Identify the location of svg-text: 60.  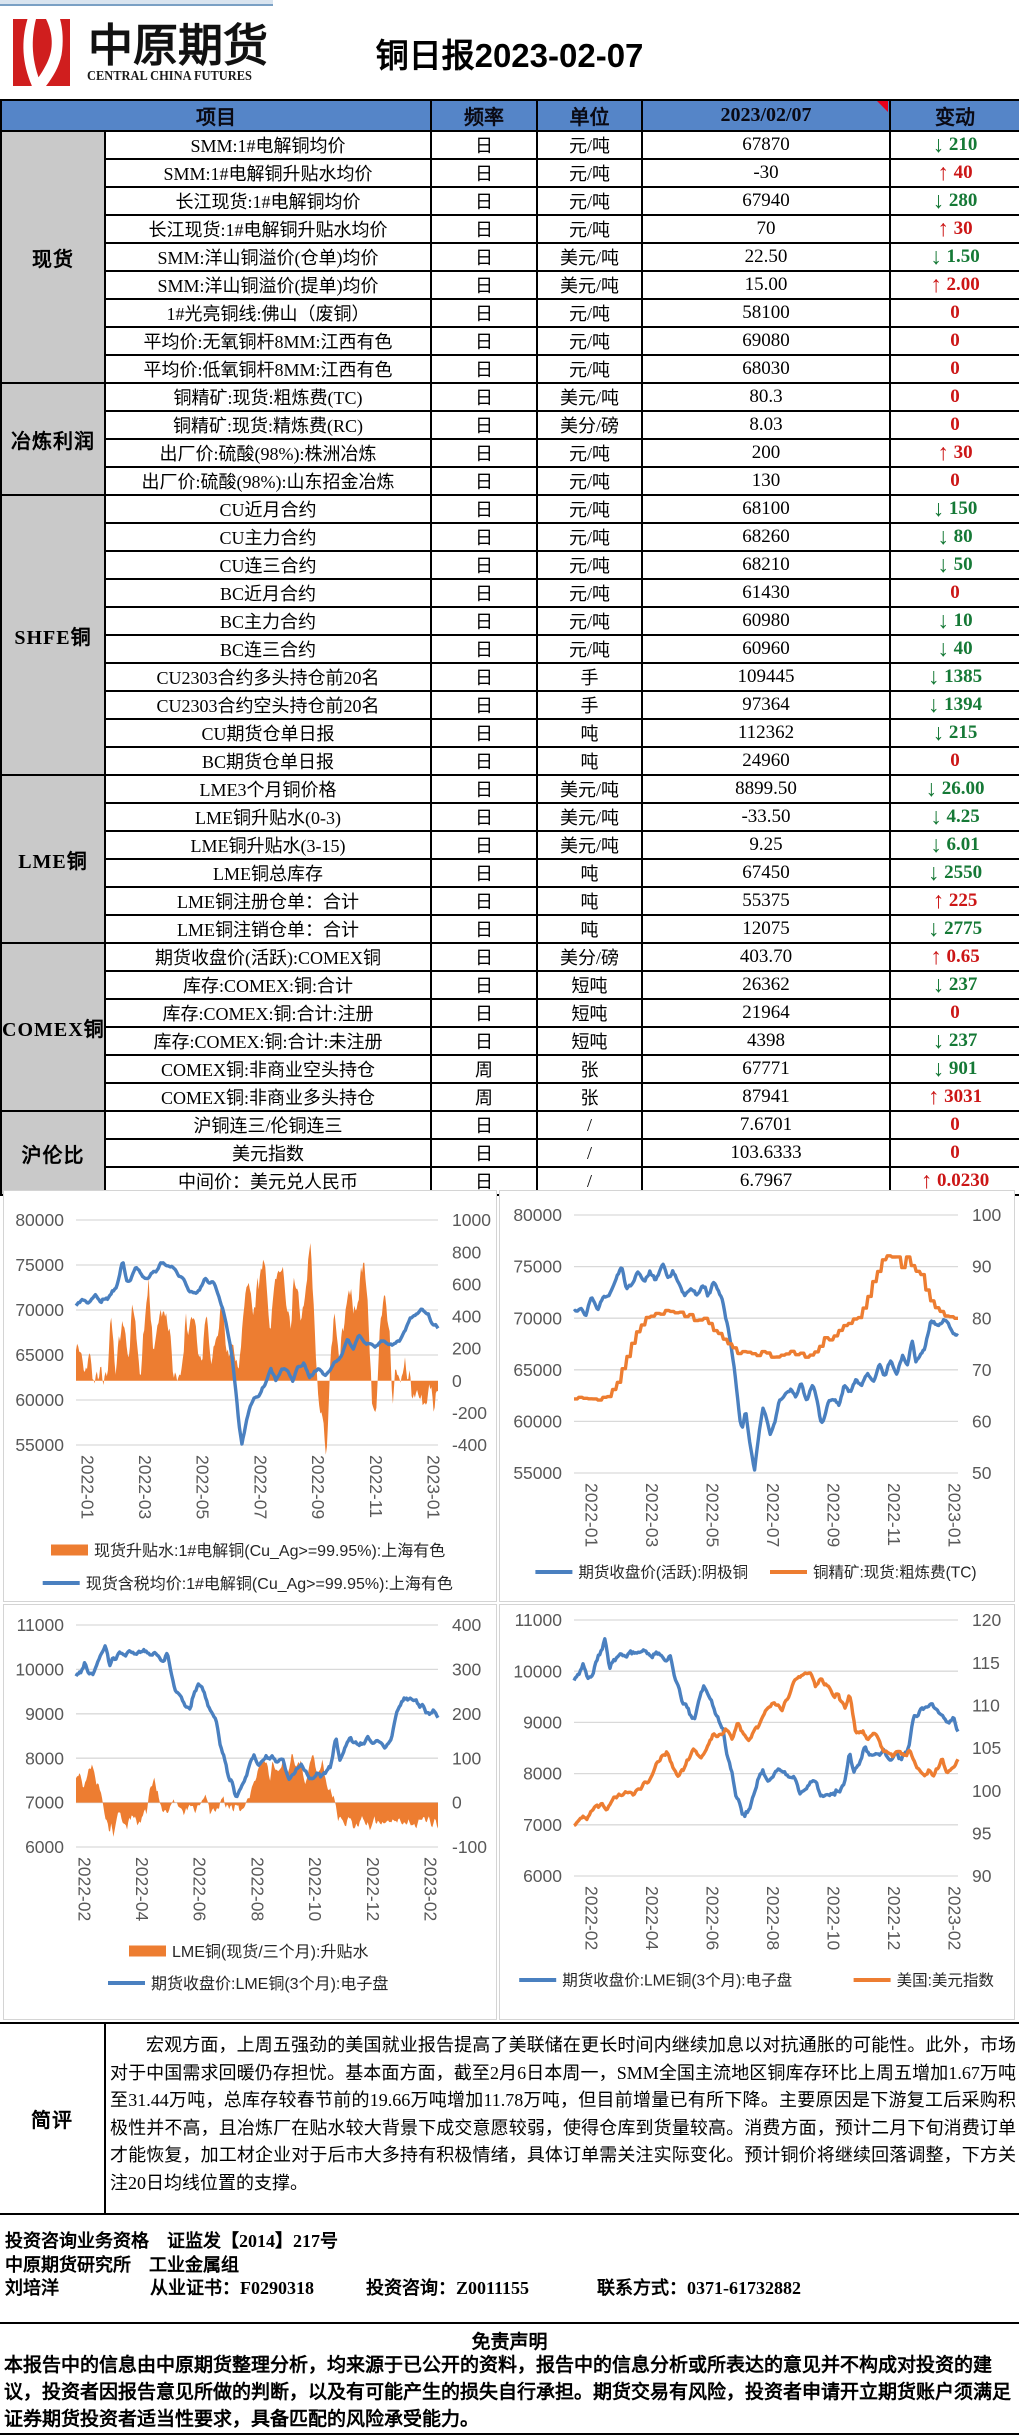
(982, 1422).